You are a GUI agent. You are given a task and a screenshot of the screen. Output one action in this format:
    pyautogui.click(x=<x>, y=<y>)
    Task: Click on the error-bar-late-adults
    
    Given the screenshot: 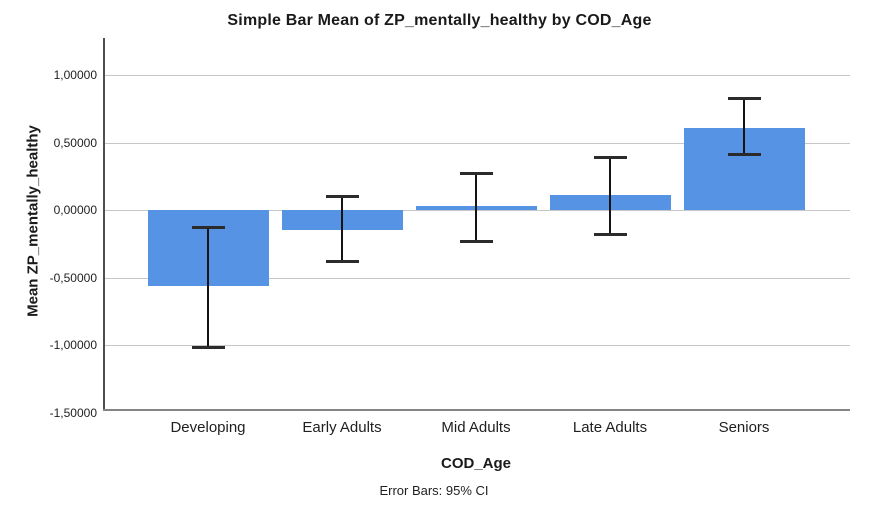 What is the action you would take?
    pyautogui.click(x=610, y=196)
    